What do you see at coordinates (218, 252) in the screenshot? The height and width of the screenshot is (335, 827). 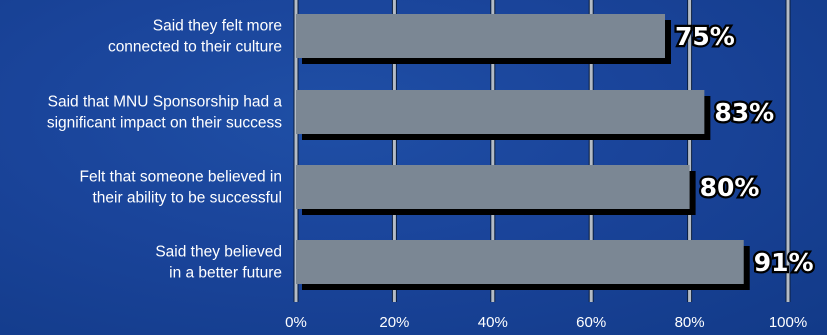 I see `category-label: Said they believed` at bounding box center [218, 252].